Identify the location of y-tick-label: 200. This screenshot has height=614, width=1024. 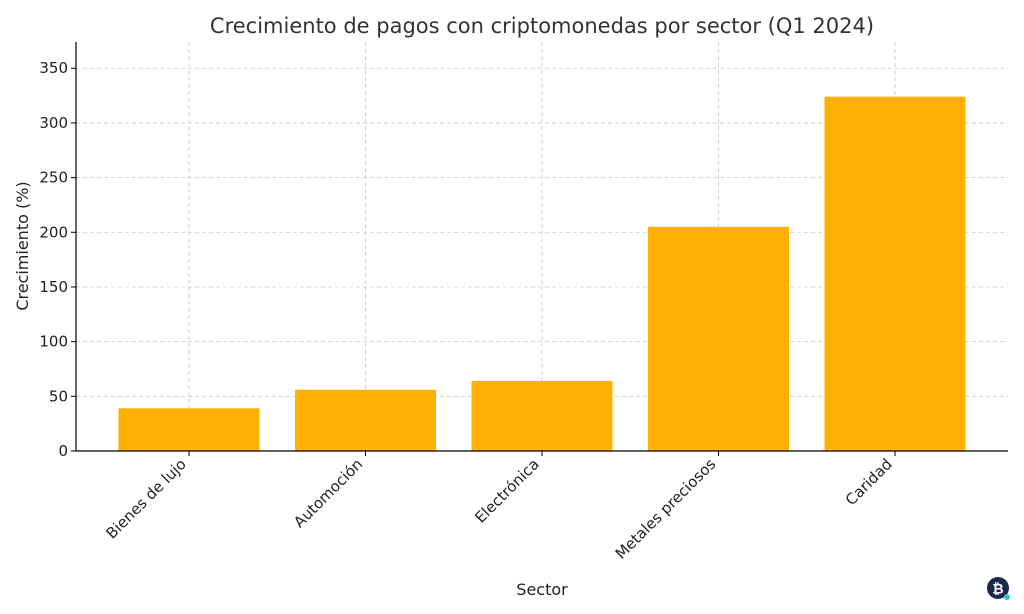
(53, 232).